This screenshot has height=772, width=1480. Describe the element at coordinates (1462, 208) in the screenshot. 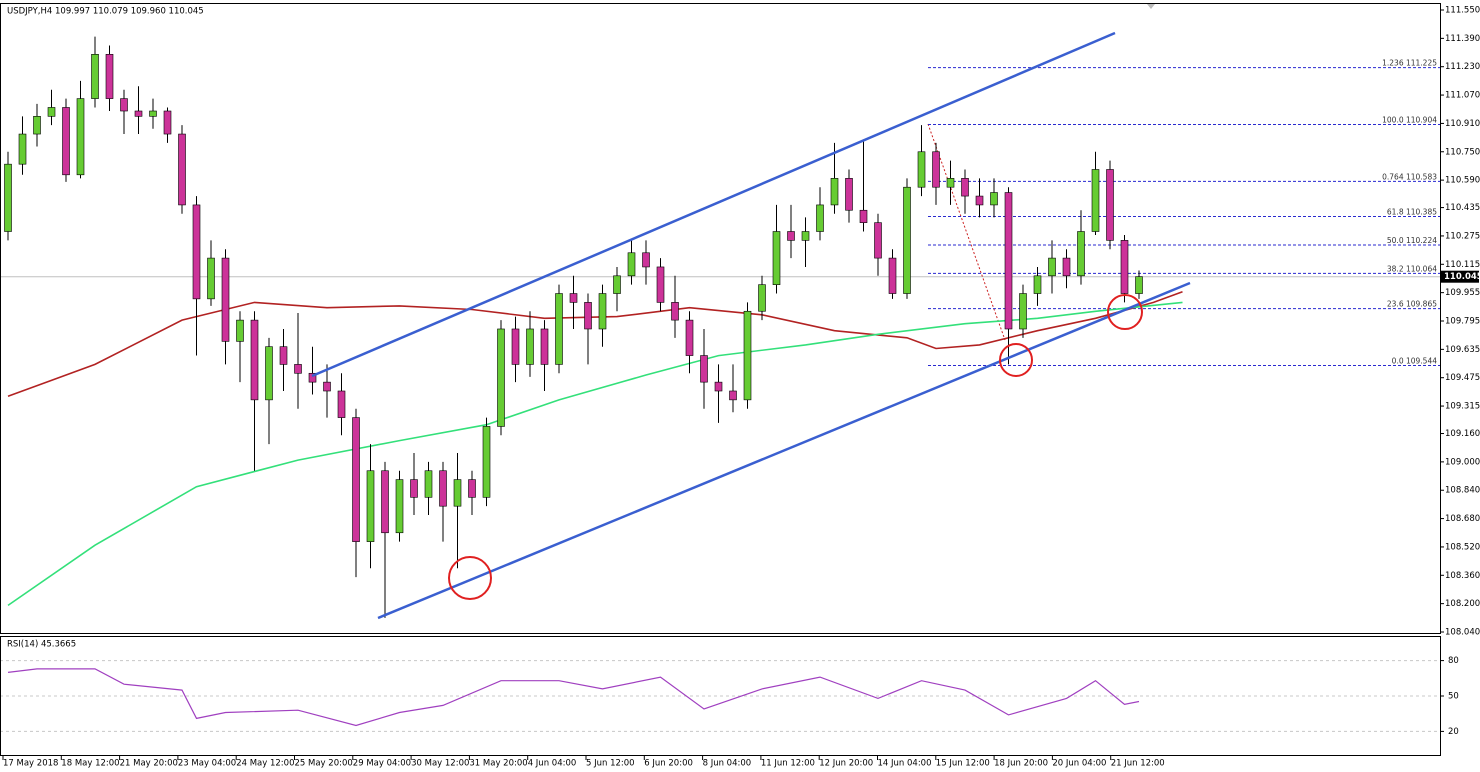

I see `y-tick-label: 110.435` at that location.